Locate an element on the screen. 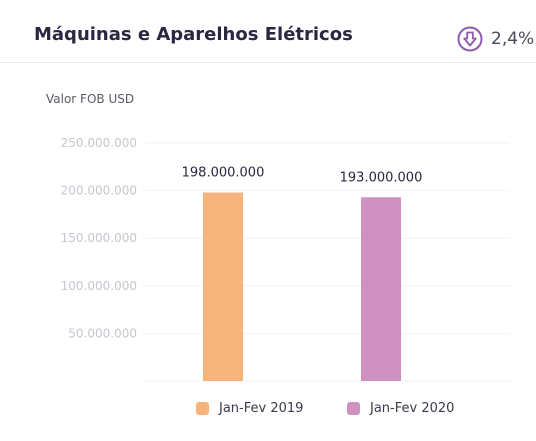  legend-label: Jan-Fev 2019 is located at coordinates (261, 408).